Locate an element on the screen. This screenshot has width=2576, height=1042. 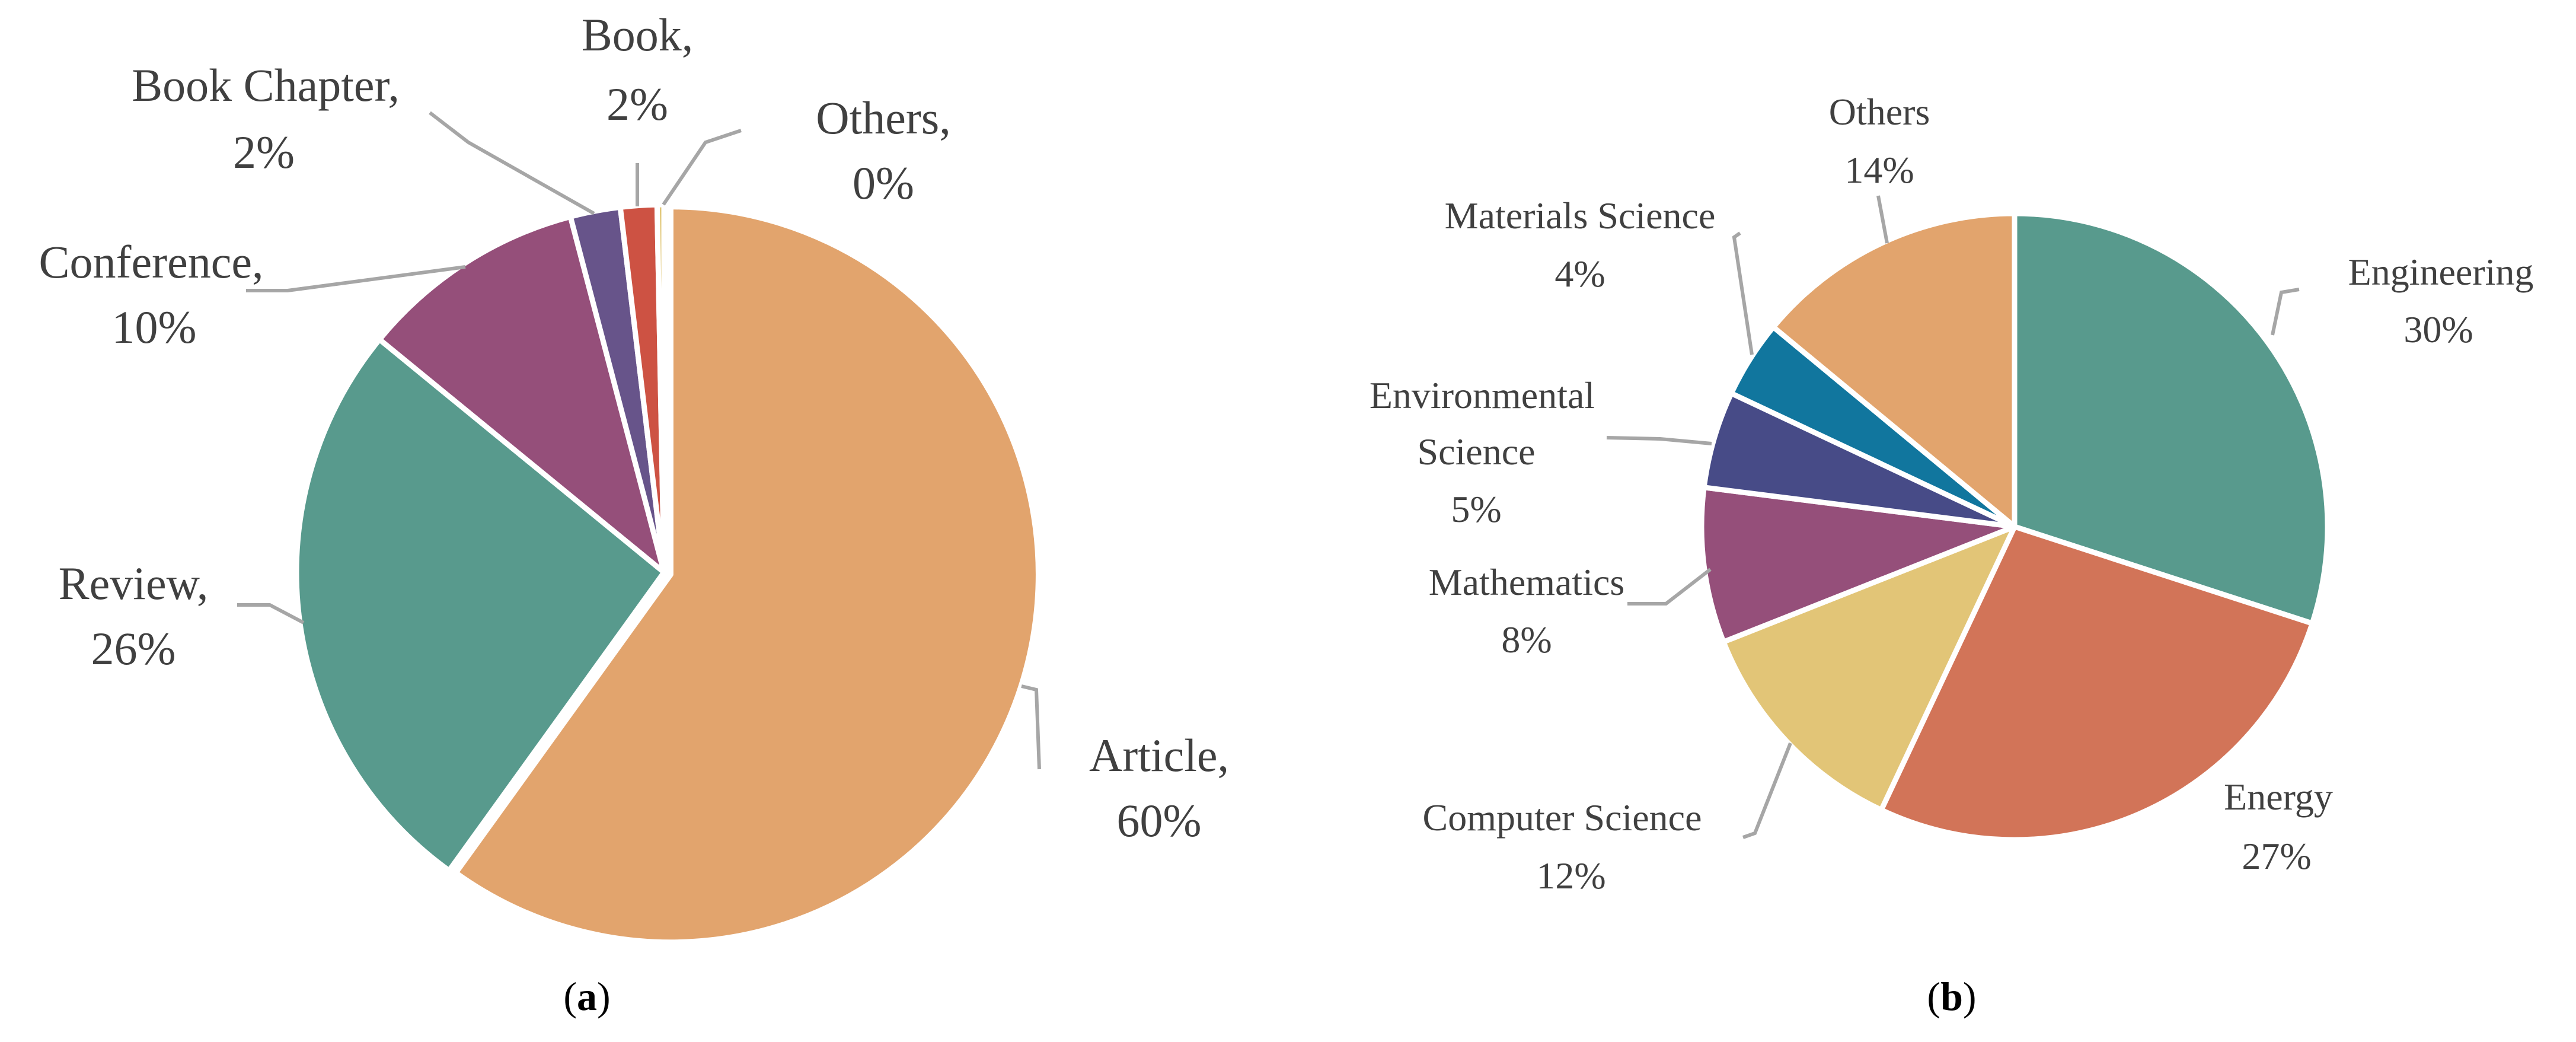
label-energy-name: Energy is located at coordinates (2278, 797).